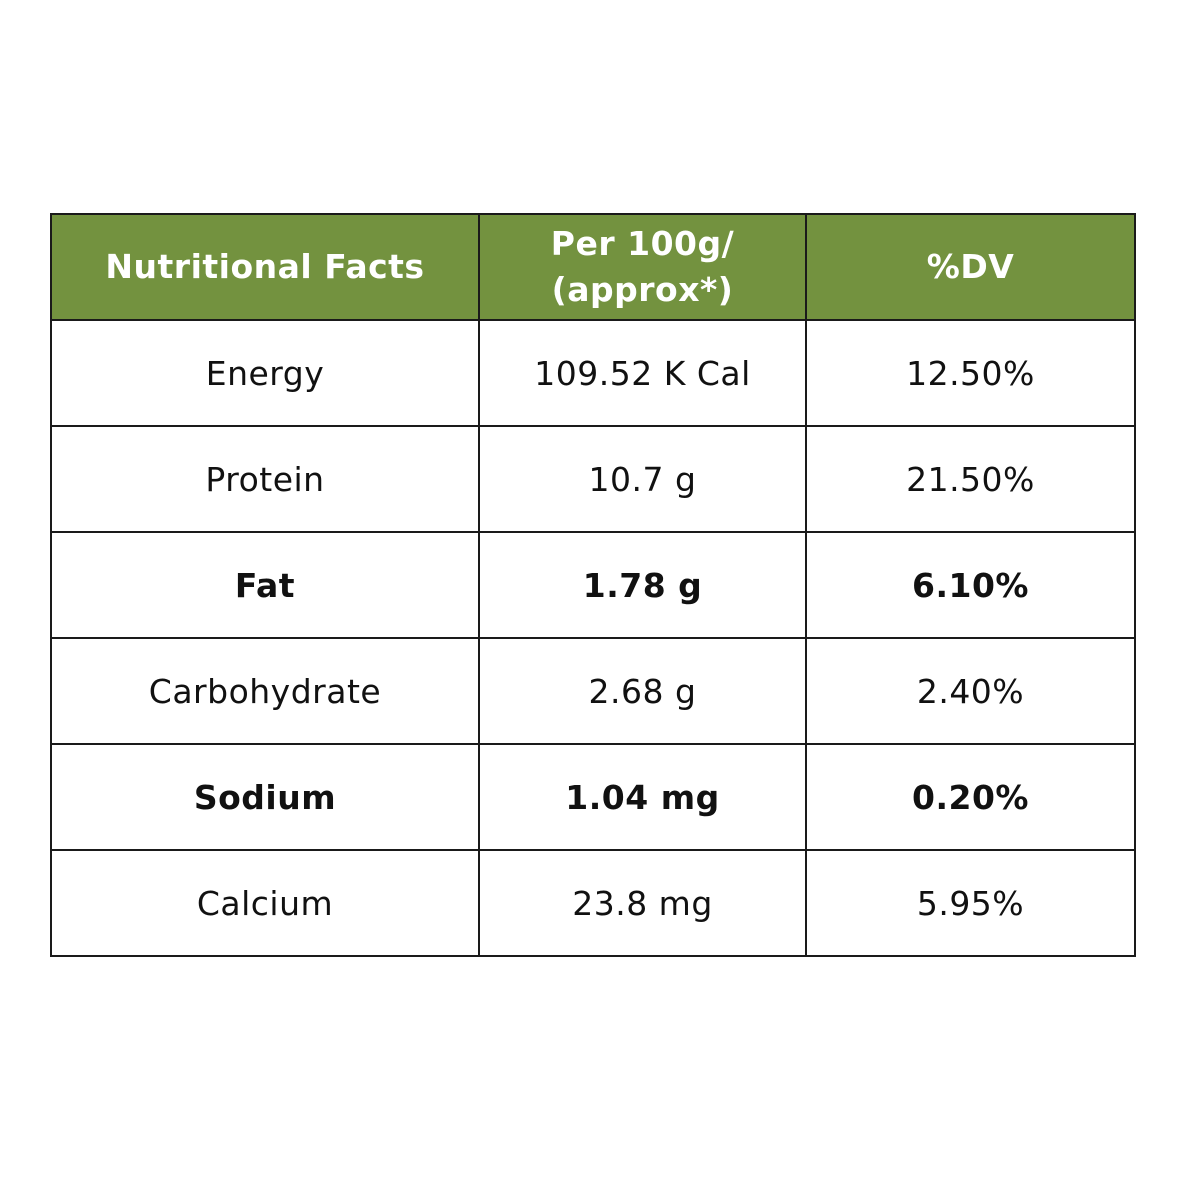 This screenshot has width=1181, height=1181. What do you see at coordinates (265, 903) in the screenshot?
I see `nutrient-cell: Calcium` at bounding box center [265, 903].